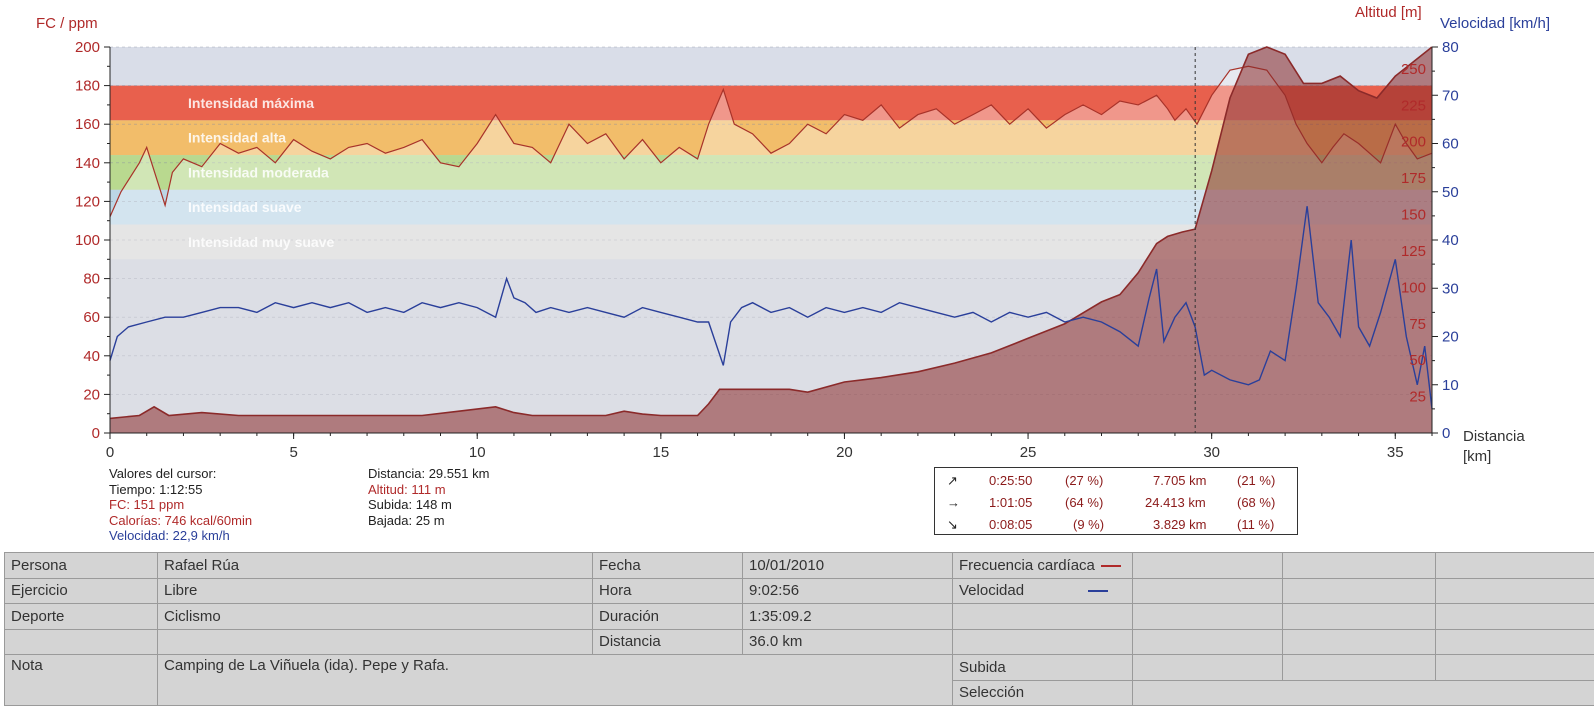 The width and height of the screenshot is (1594, 706). Describe the element at coordinates (1110, 565) in the screenshot. I see `hr-legend-line` at that location.